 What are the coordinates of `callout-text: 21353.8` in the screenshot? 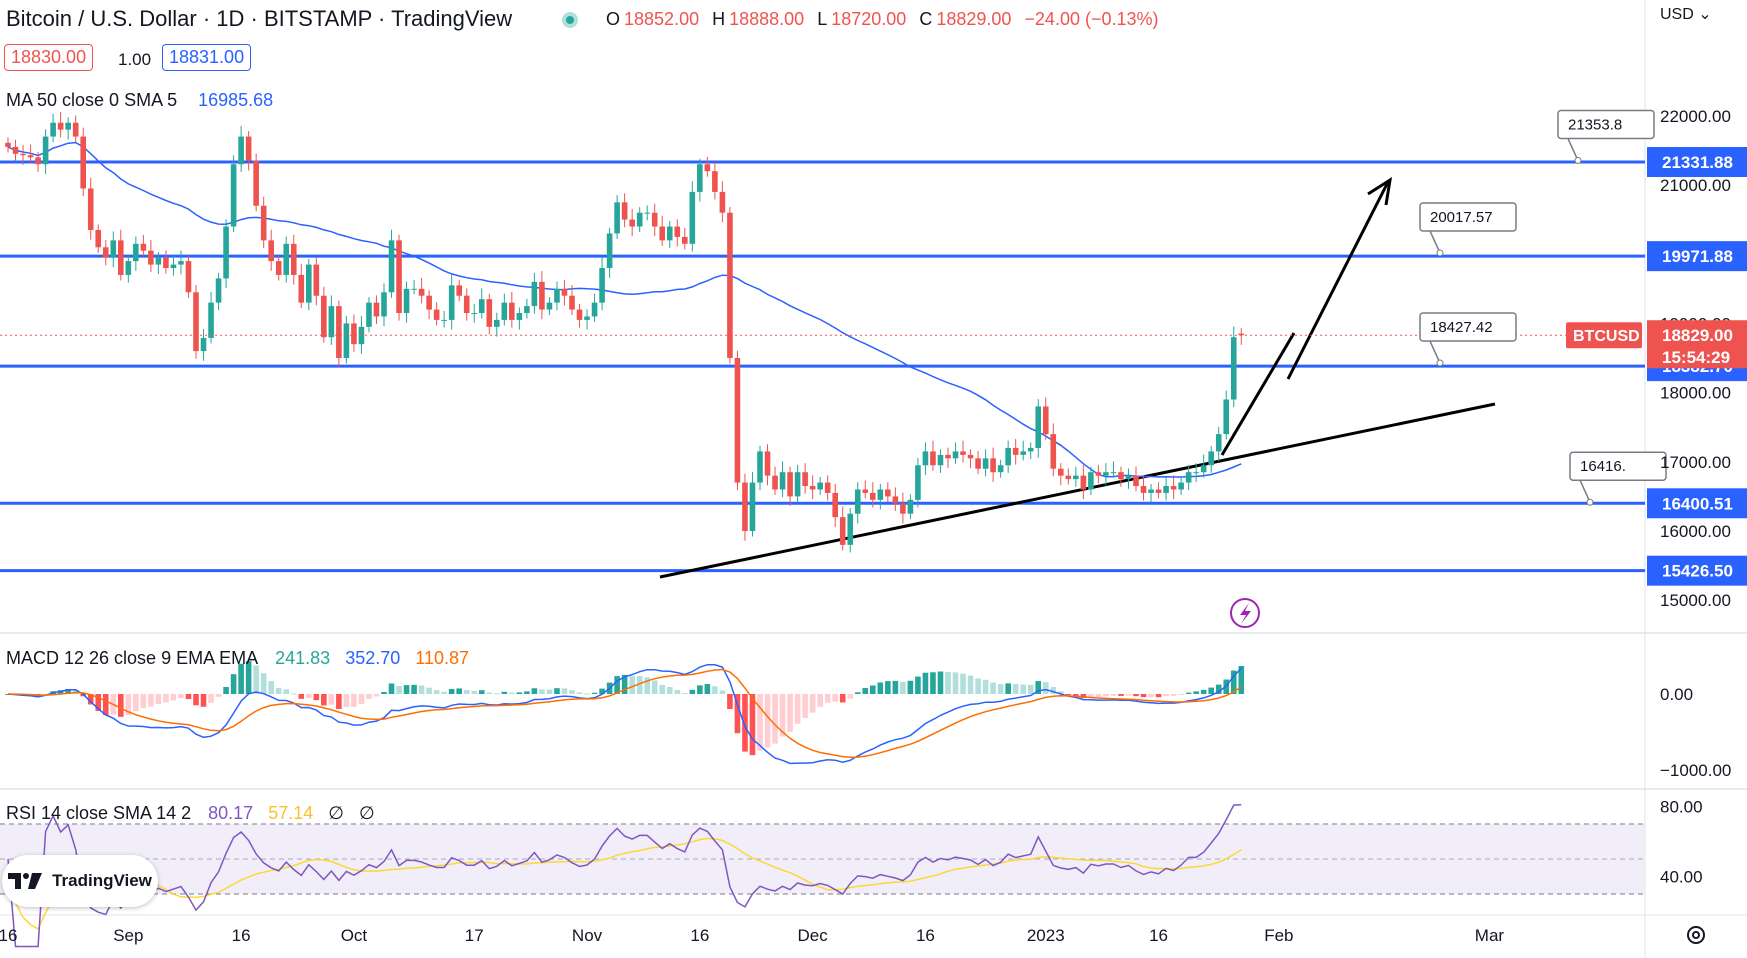 It's located at (1595, 125).